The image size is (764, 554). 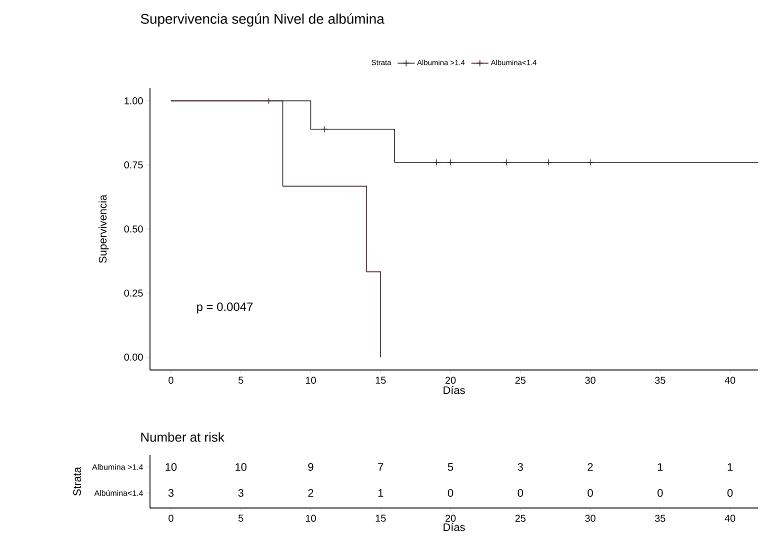 I want to click on y-tick-label: 0.75, so click(x=133, y=164).